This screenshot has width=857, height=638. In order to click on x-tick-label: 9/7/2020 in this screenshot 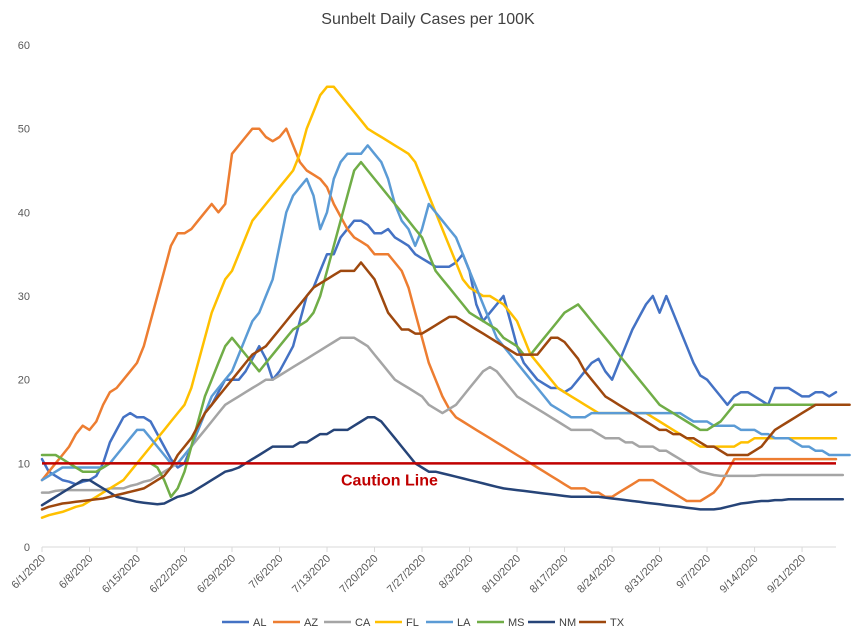, I will do `click(693, 572)`.